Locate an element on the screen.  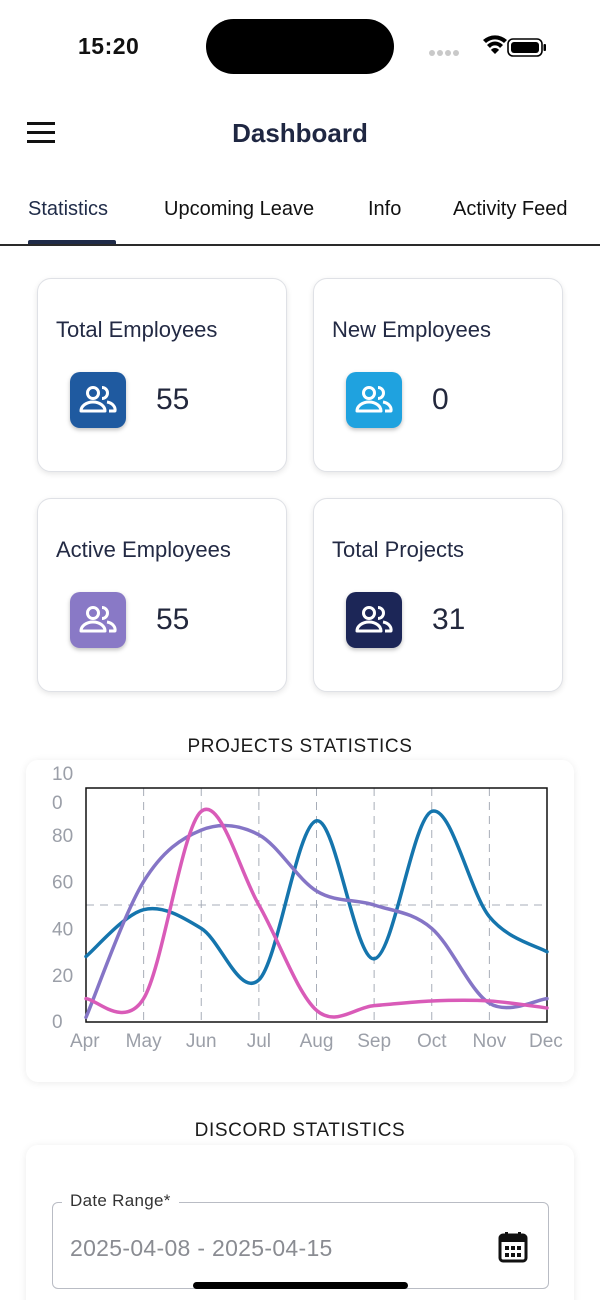
tab-upcoming-leave: Upcoming Leave is located at coordinates (239, 209).